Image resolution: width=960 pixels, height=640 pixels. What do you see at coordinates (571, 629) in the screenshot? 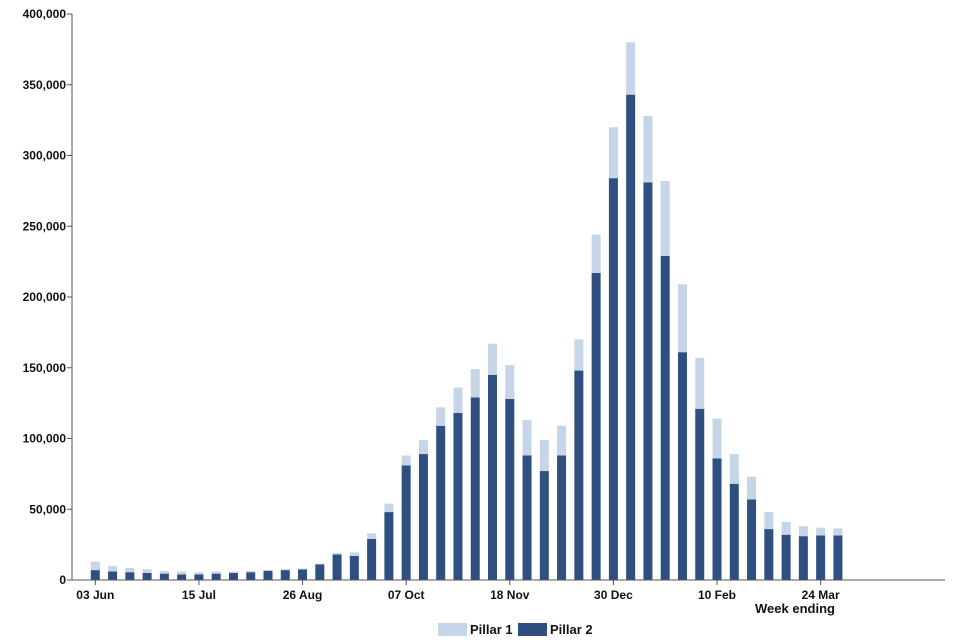
I see `legend-label-pillar-2: Pillar 2` at bounding box center [571, 629].